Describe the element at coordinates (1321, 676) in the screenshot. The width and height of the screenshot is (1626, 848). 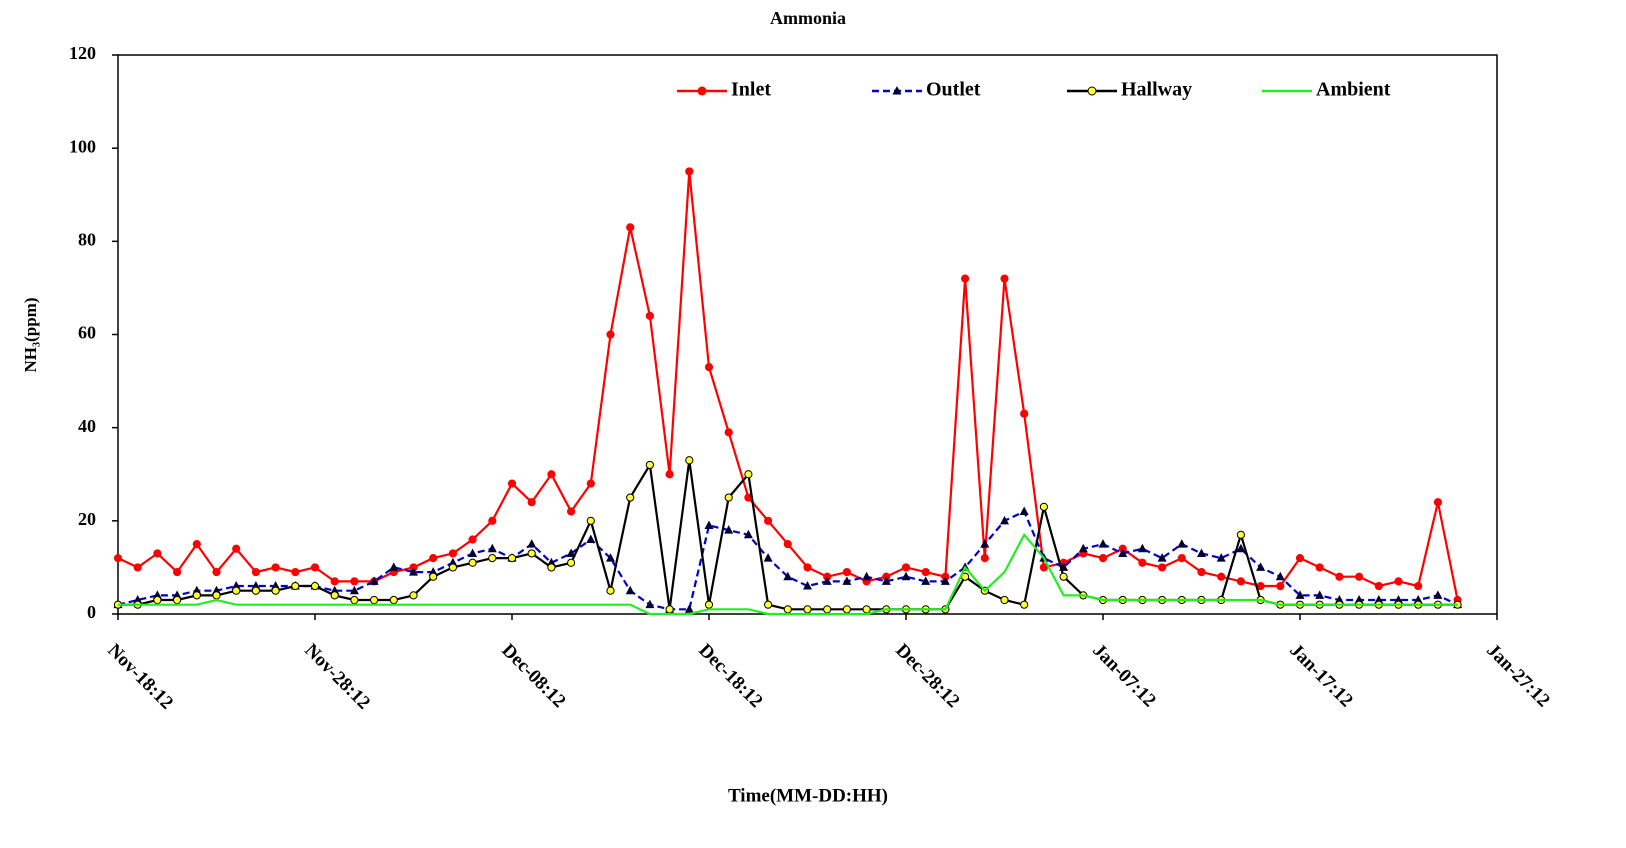
I see `x-tick-label: Jan-17:12` at that location.